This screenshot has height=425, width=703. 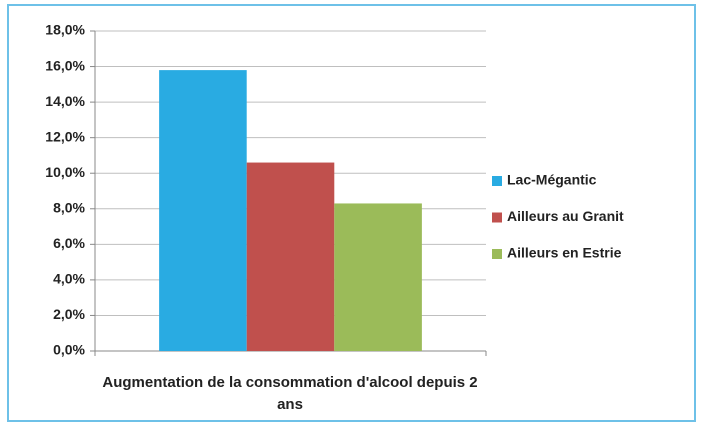 I want to click on y-tick-label: 0,0%, so click(x=69, y=350).